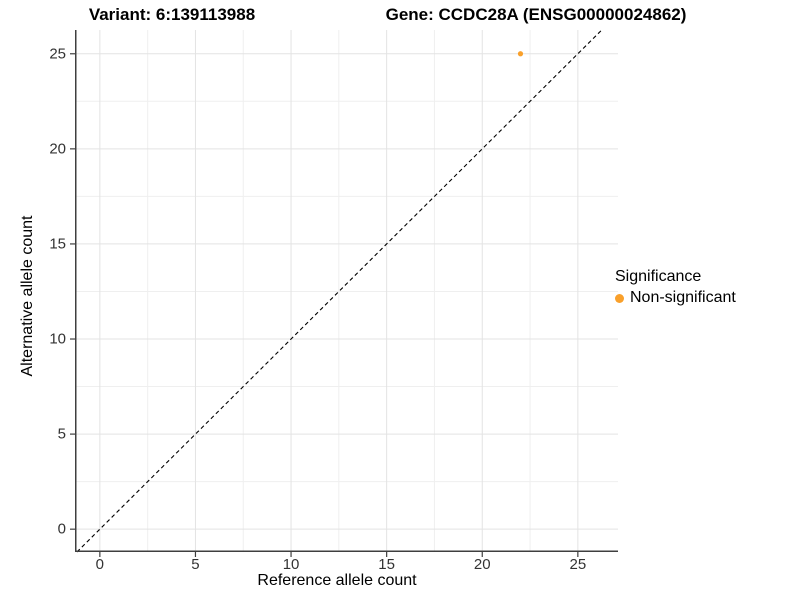 The image size is (800, 600). Describe the element at coordinates (100, 564) in the screenshot. I see `x-tick-label: 0` at that location.